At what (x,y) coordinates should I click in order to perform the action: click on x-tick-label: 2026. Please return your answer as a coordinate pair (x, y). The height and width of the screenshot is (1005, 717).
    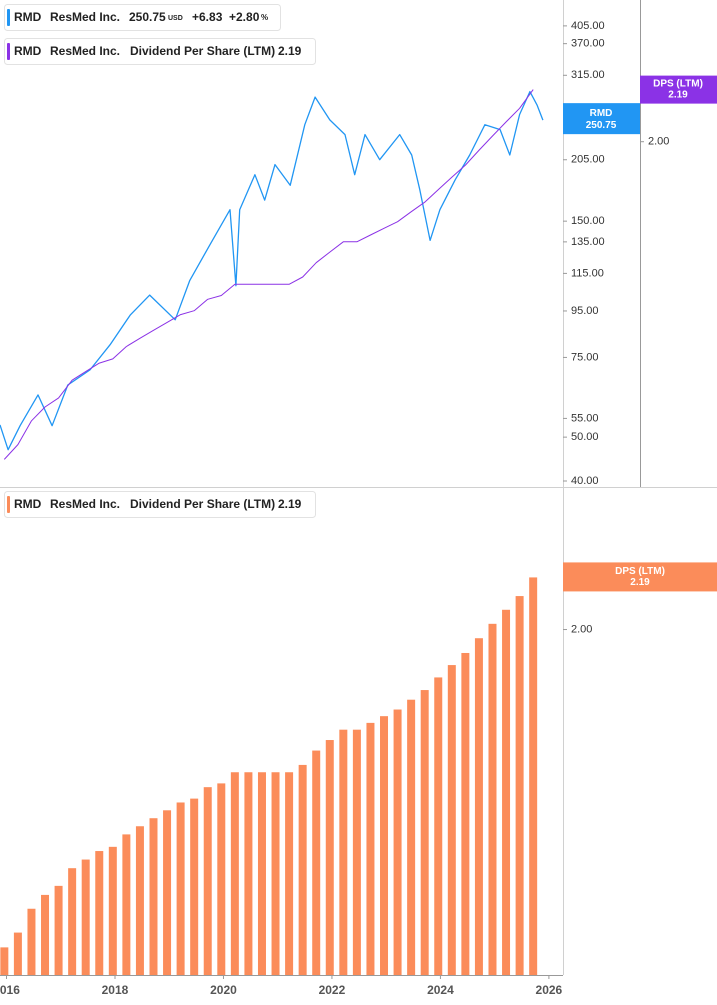
    Looking at the image, I should click on (549, 990).